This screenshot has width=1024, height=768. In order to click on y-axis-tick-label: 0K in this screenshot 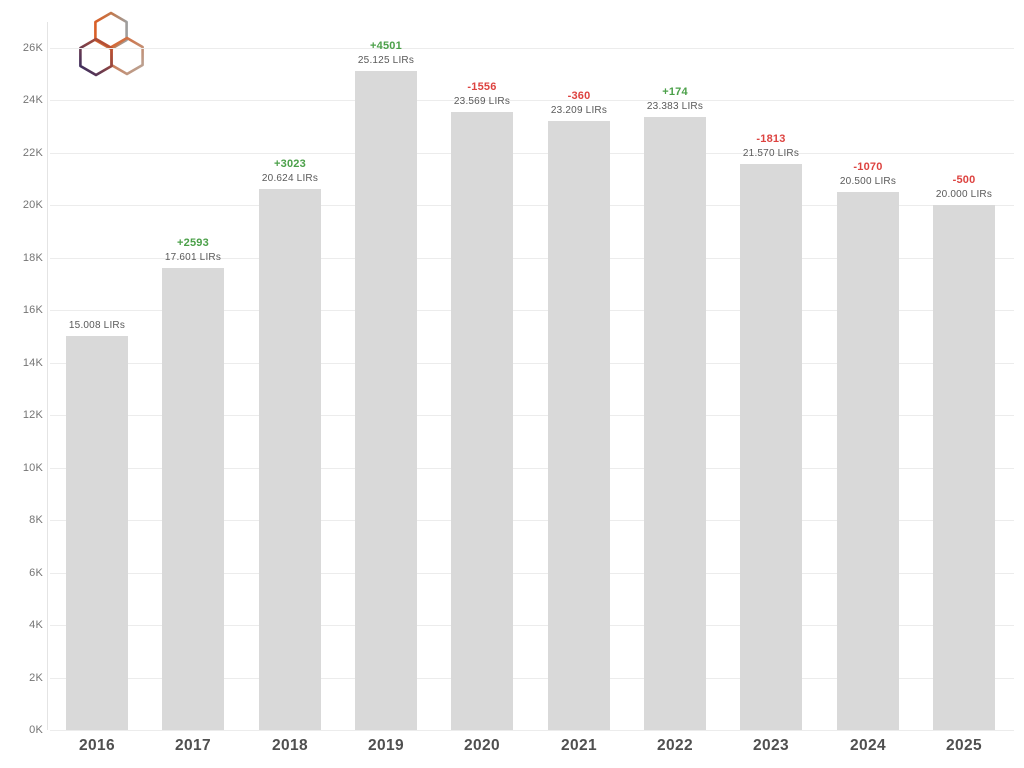, I will do `click(36, 730)`.